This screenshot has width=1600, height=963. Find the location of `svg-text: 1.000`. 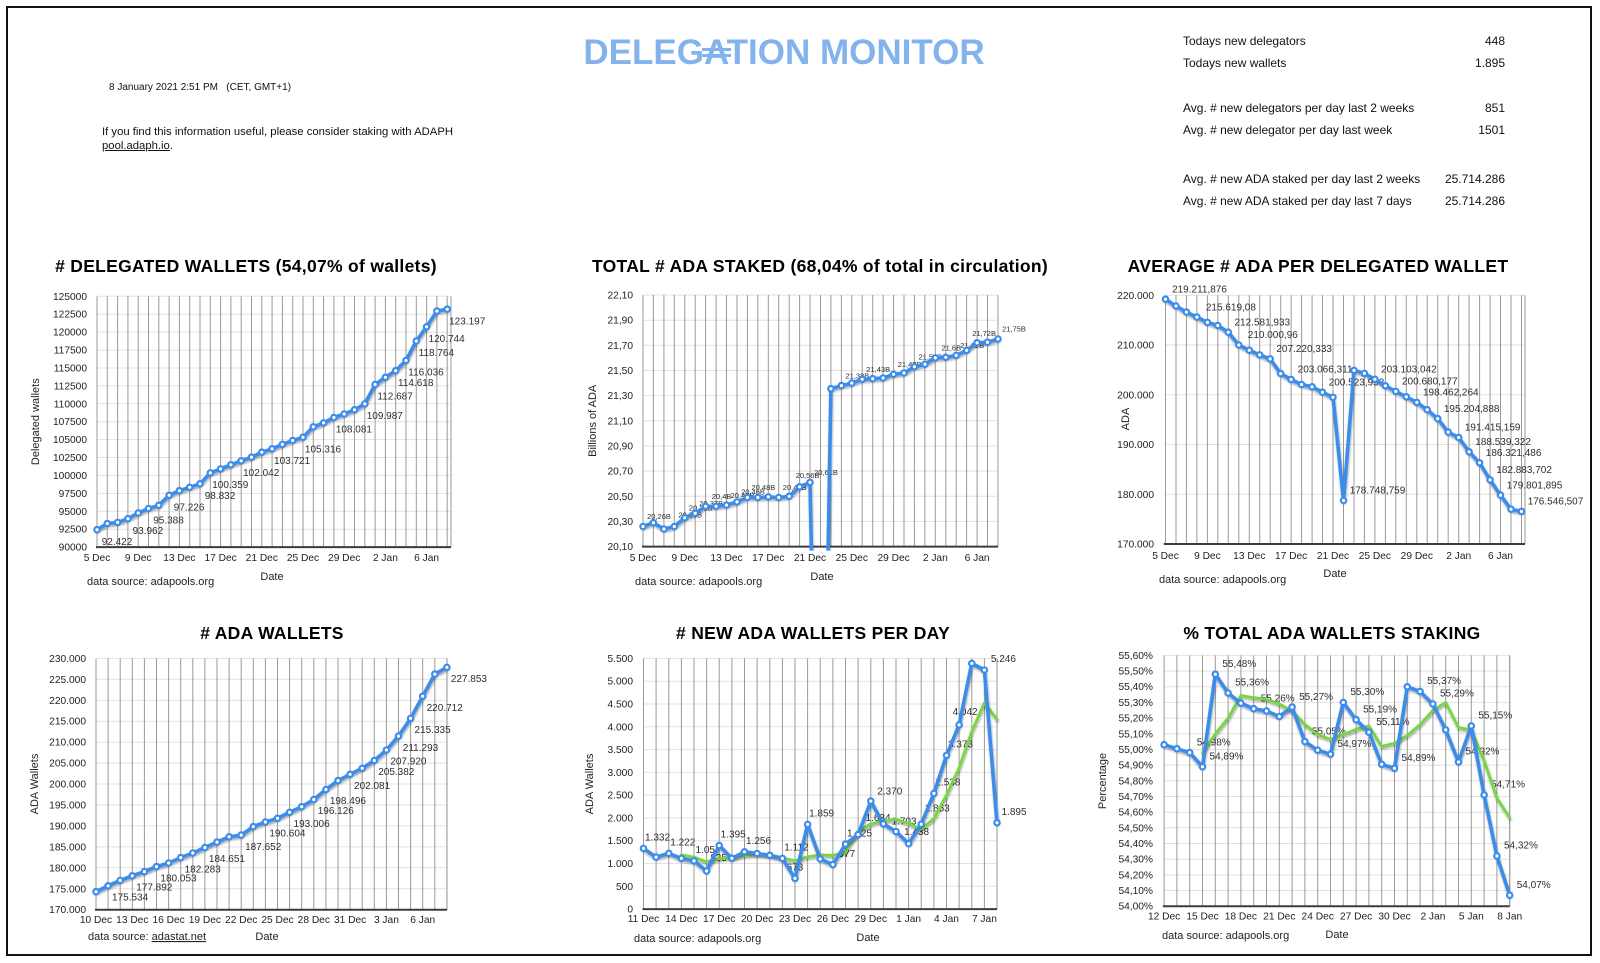

svg-text: 1.000 is located at coordinates (621, 864).